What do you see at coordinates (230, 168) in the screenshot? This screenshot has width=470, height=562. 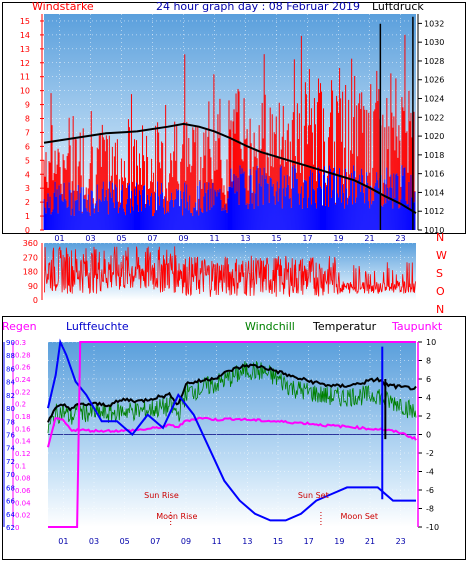 I see `pressure-line` at bounding box center [230, 168].